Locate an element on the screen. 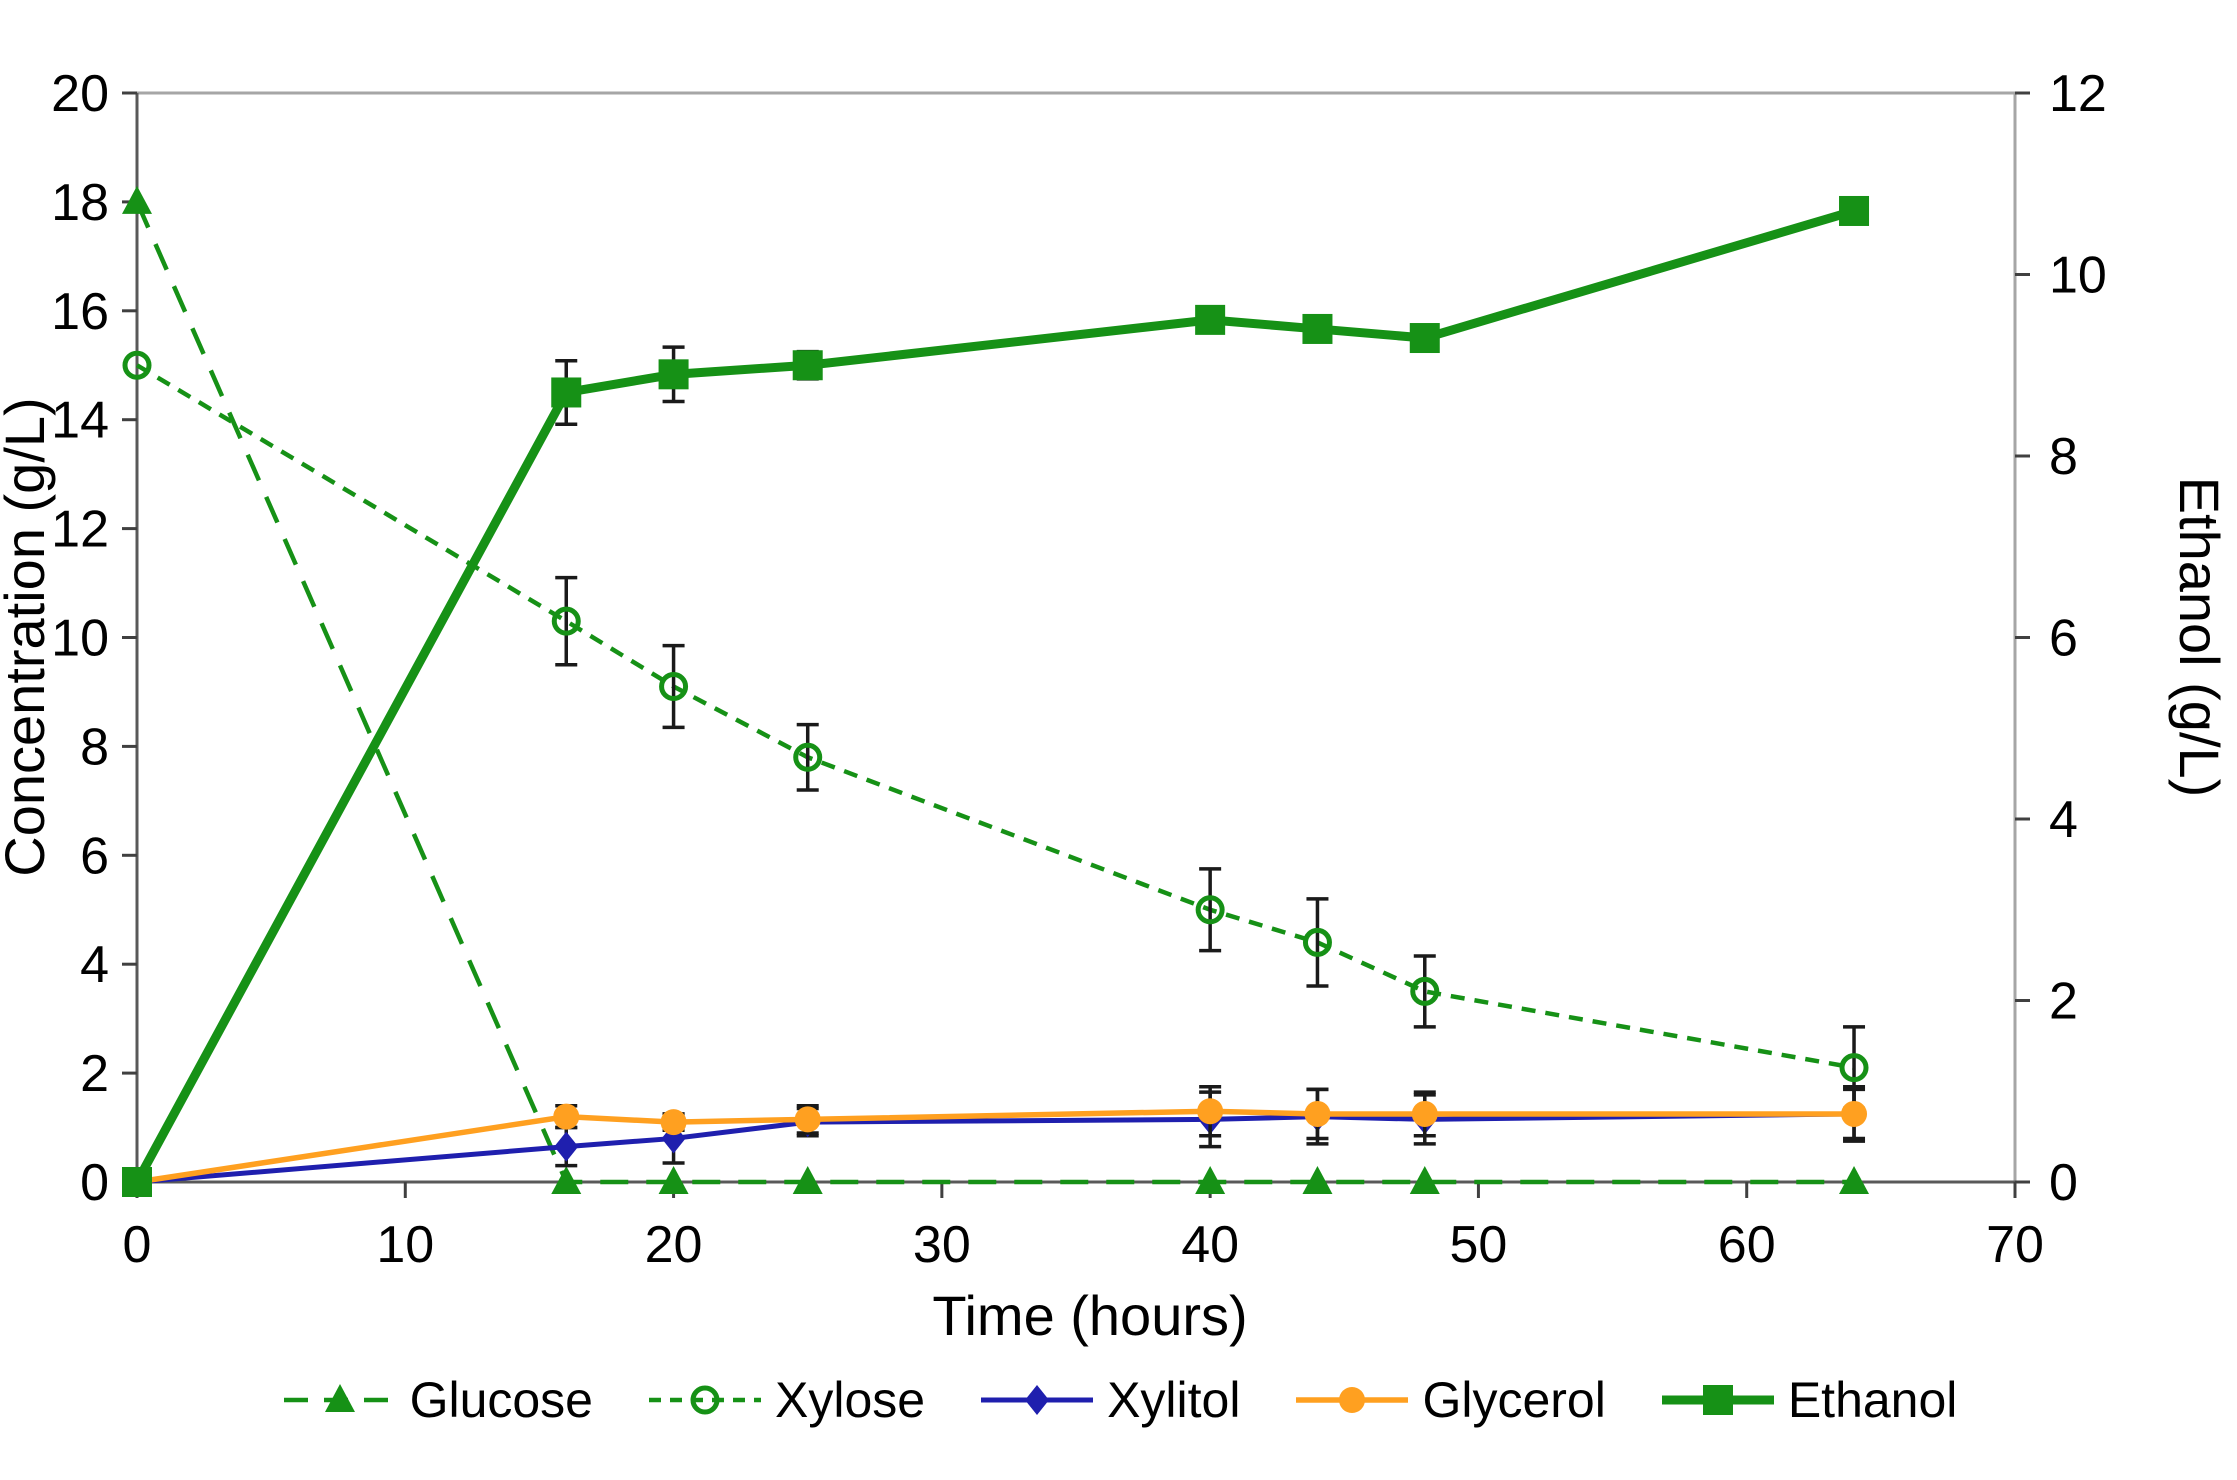 This screenshot has width=2237, height=1480. x-tick-label: 10 is located at coordinates (405, 1245).